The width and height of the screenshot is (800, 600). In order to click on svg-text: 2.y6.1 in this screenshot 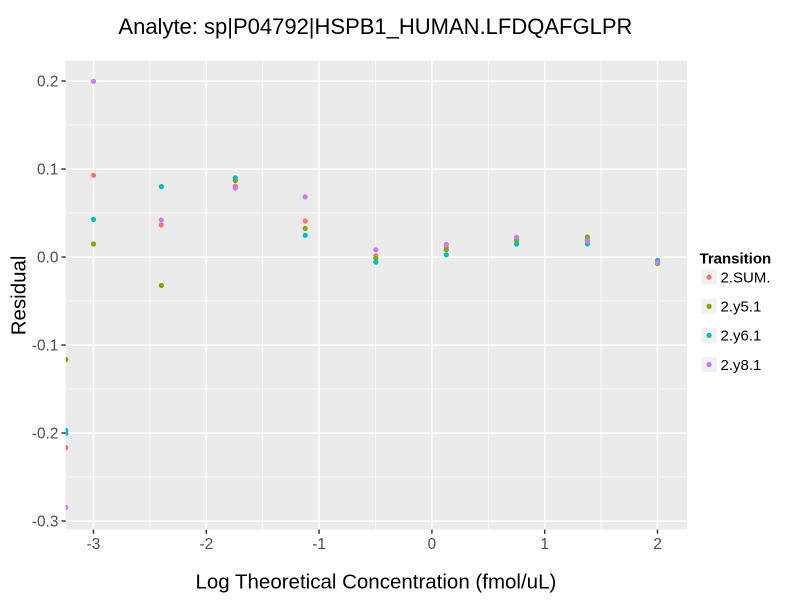, I will do `click(741, 336)`.